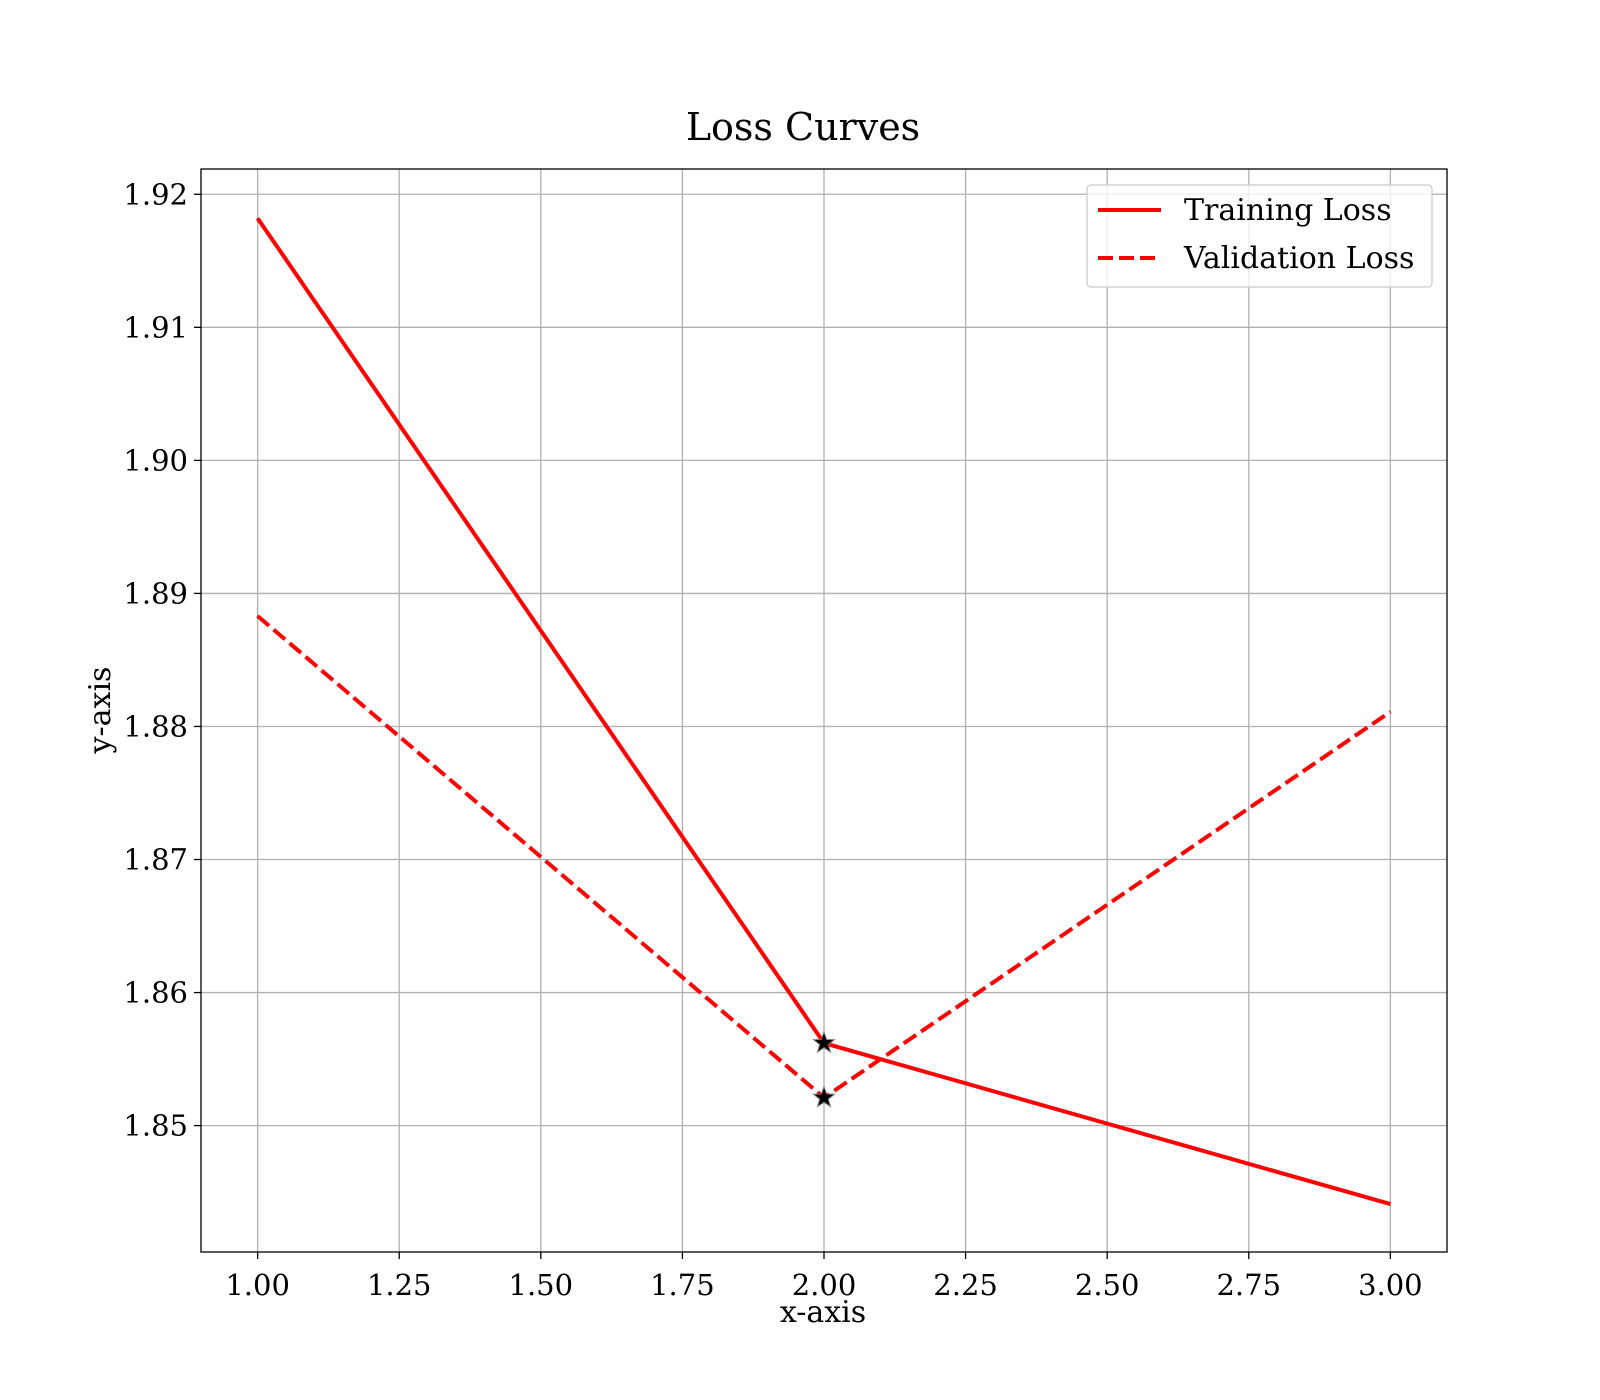 This screenshot has height=1400, width=1600. I want to click on y-tick-label: 1.92, so click(155, 194).